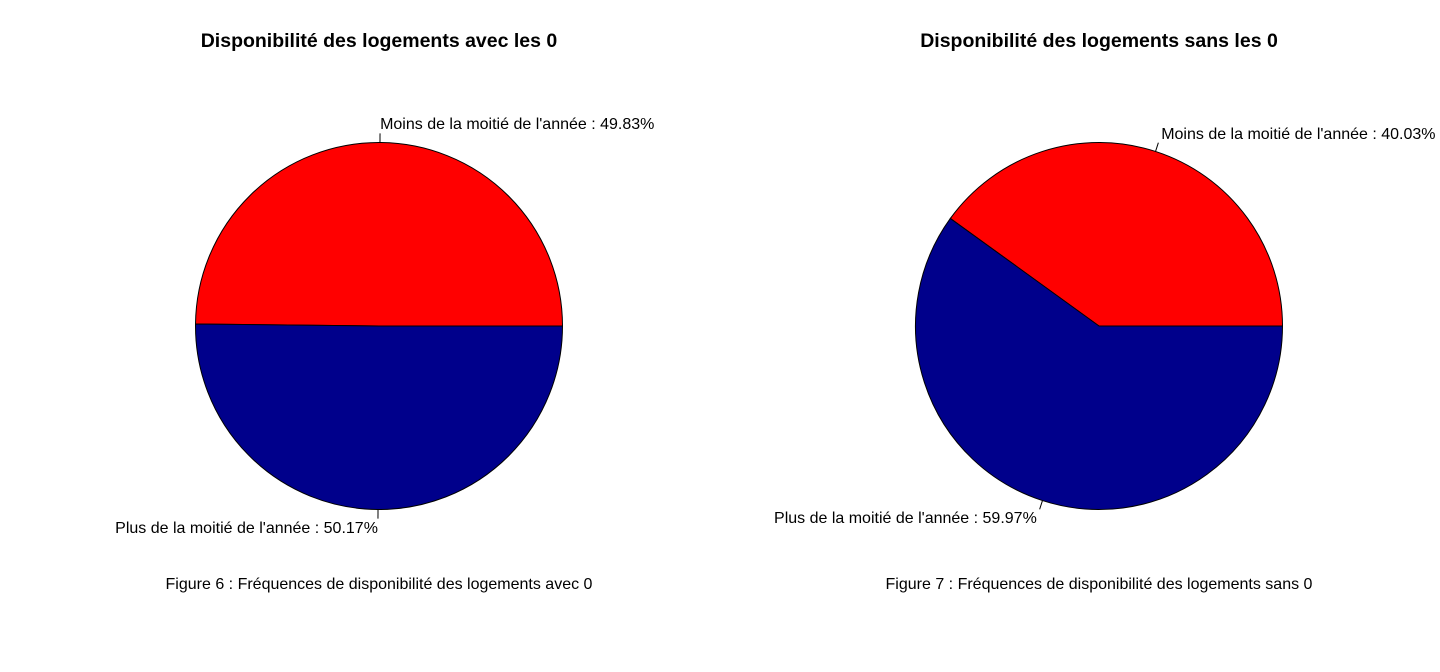 The height and width of the screenshot is (672, 1440). What do you see at coordinates (517, 124) in the screenshot?
I see `slice-label: Moins de la moitié de l'année : 49.83%` at bounding box center [517, 124].